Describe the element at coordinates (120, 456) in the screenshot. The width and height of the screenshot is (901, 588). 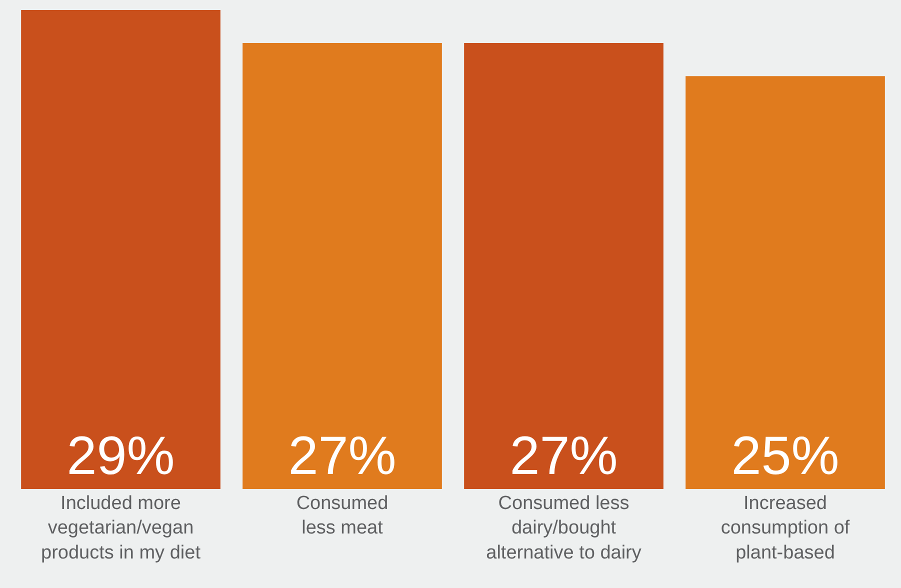
I see `data-label: 29%` at that location.